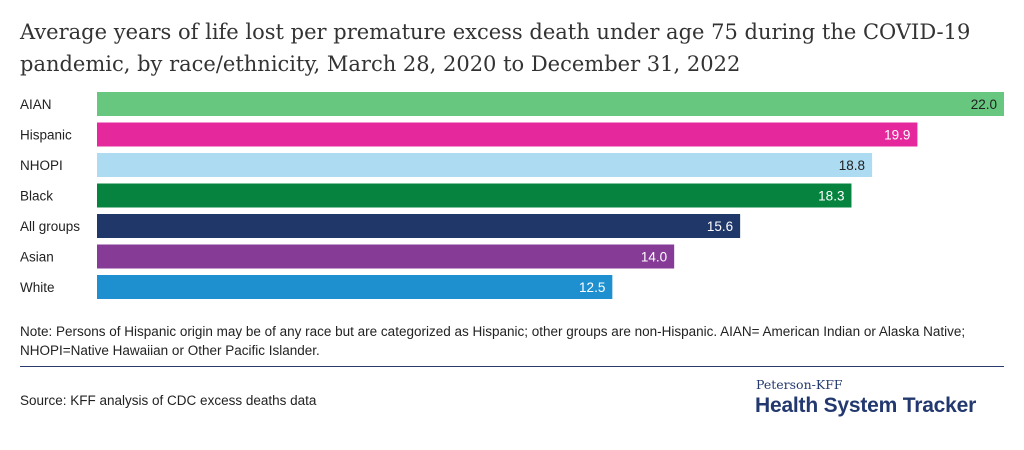 The width and height of the screenshot is (1024, 450). Describe the element at coordinates (866, 405) in the screenshot. I see `brand-logo-text: Health System Tracker` at that location.